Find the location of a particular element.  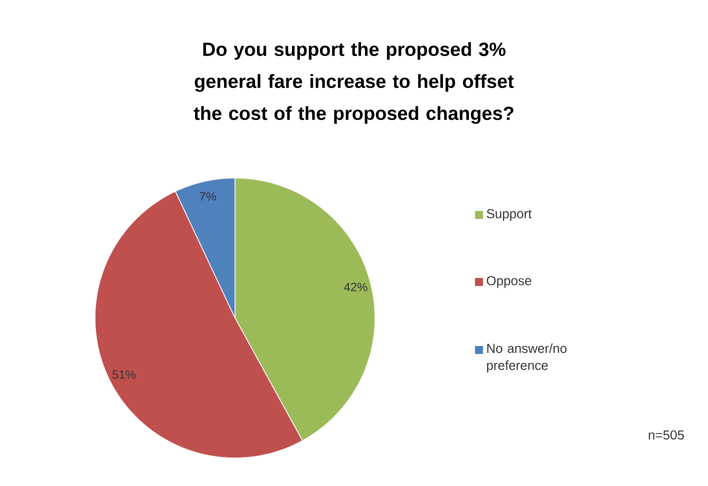

text: n=505 is located at coordinates (666, 435).